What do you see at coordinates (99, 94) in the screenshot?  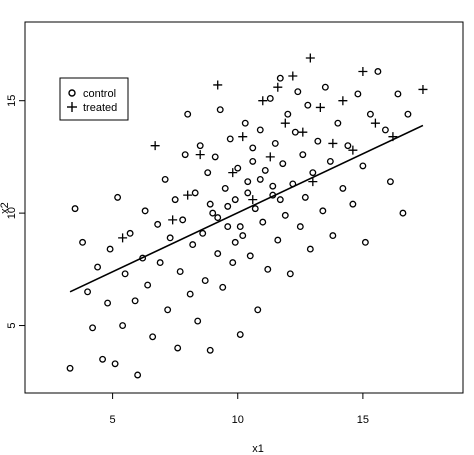 I see `legend-label-control: control` at bounding box center [99, 94].